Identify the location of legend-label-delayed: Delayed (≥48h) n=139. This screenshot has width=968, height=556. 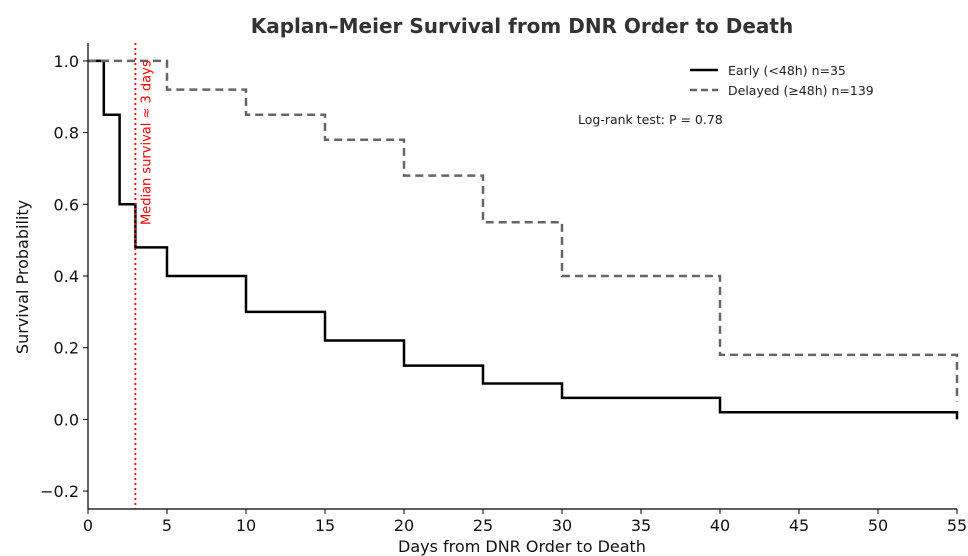
(801, 90).